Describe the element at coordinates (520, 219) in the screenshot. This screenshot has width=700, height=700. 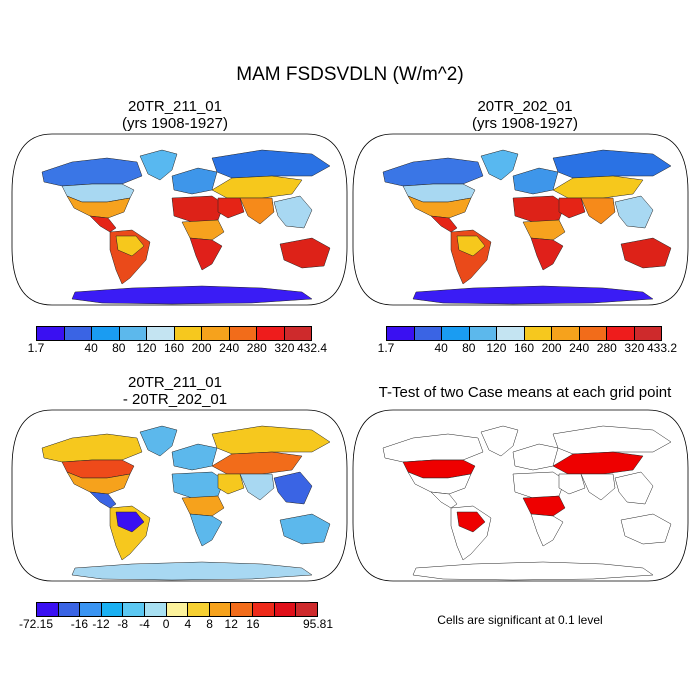
I see `map-case2` at that location.